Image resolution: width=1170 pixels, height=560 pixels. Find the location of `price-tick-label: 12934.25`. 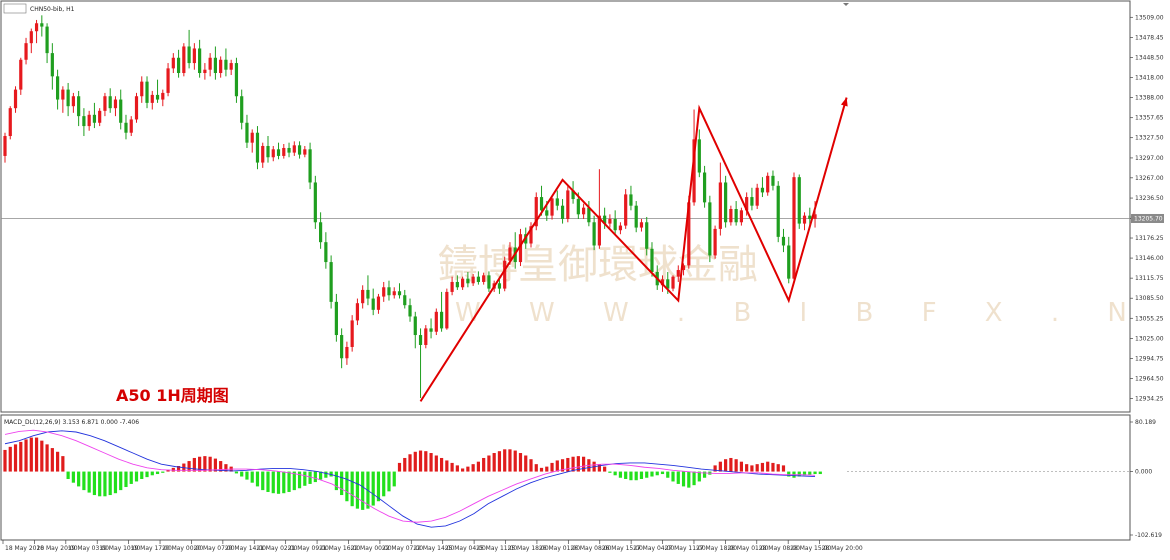

price-tick-label: 12934.25 is located at coordinates (1149, 399).